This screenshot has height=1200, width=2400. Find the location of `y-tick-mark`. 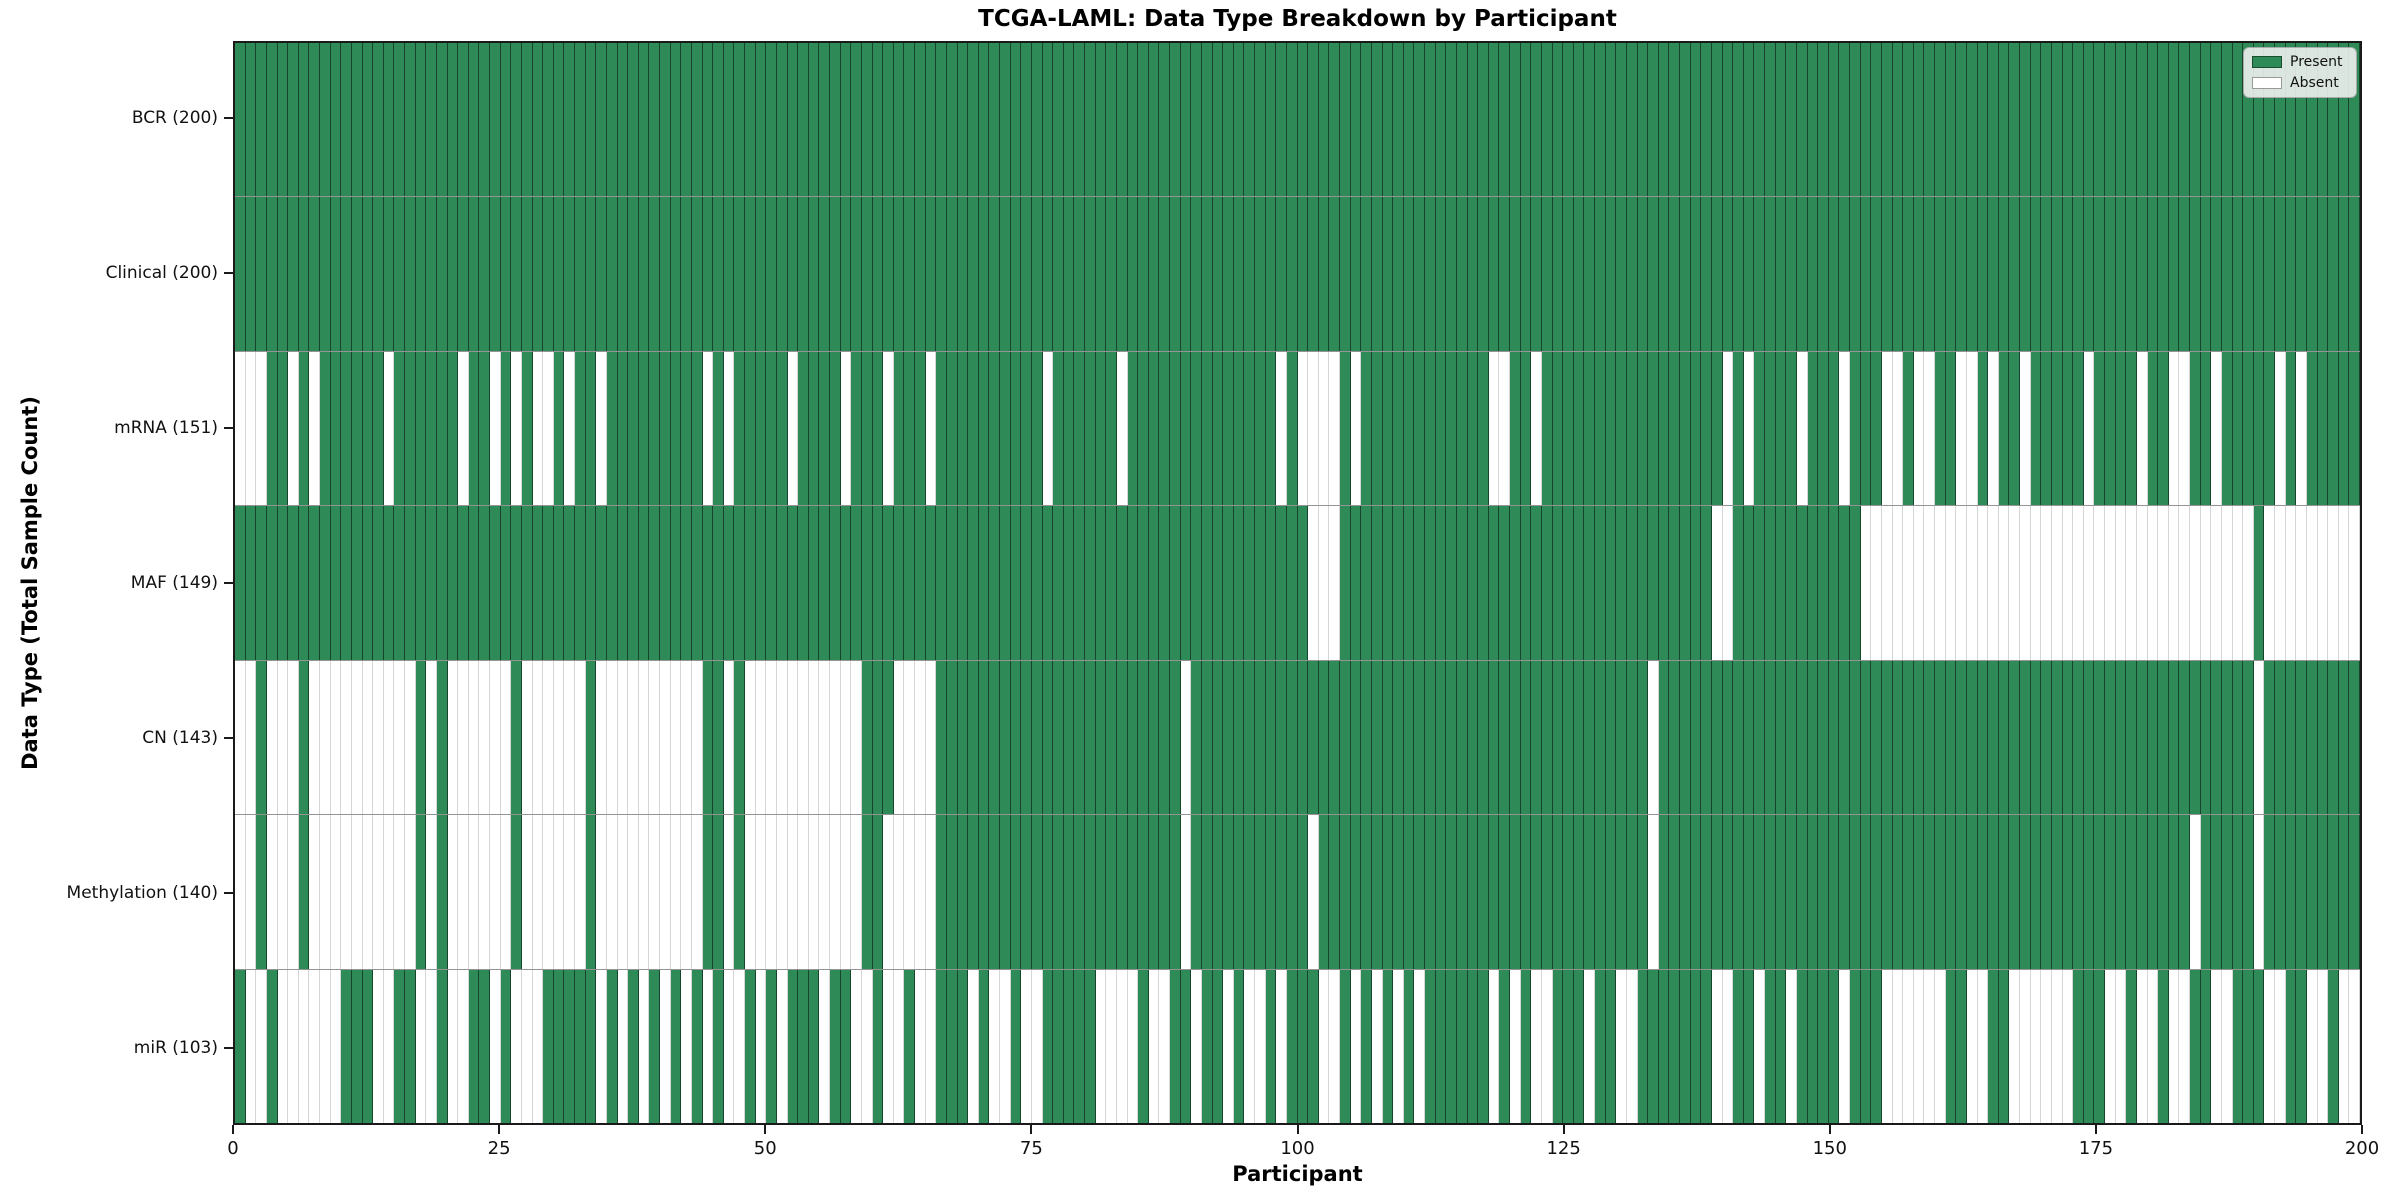

y-tick-mark is located at coordinates (228, 583).